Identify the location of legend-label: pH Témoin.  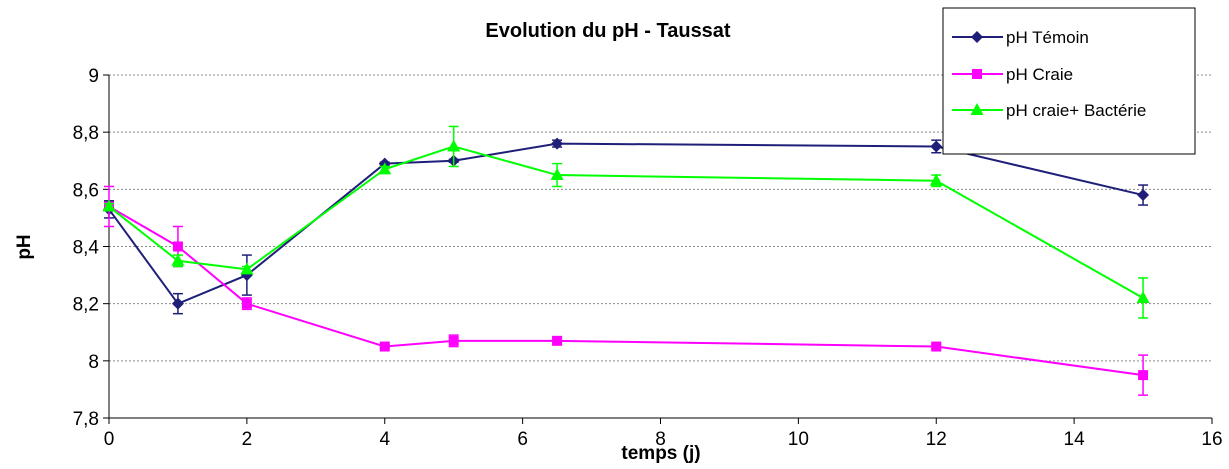
(1047, 37).